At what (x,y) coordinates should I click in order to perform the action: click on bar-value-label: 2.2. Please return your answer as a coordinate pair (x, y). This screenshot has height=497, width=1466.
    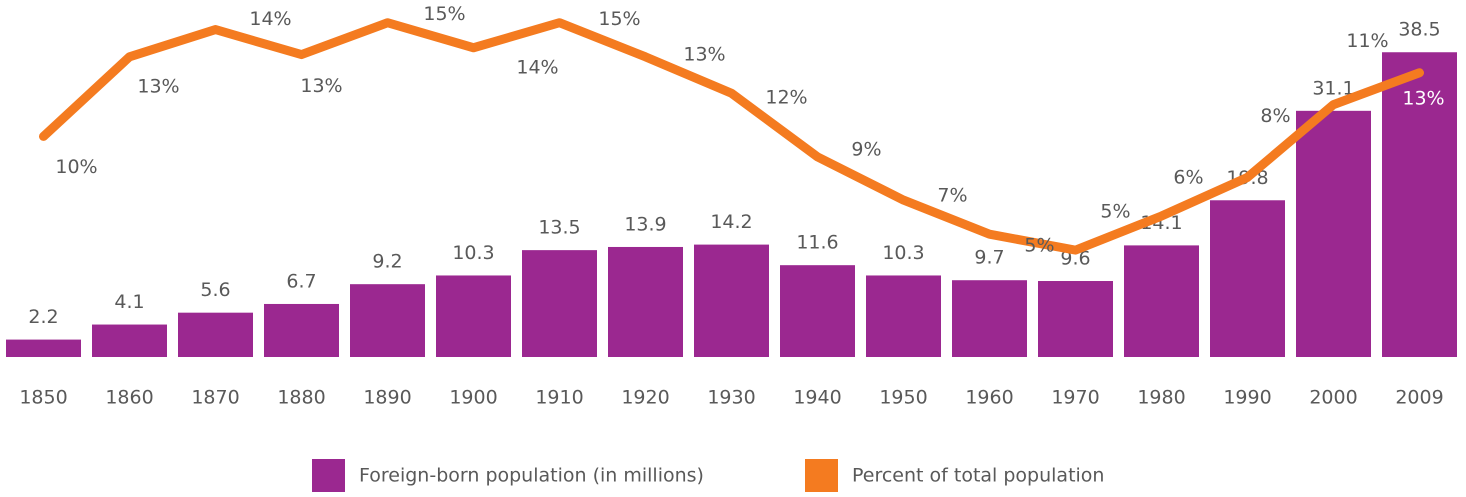
    Looking at the image, I should click on (43, 317).